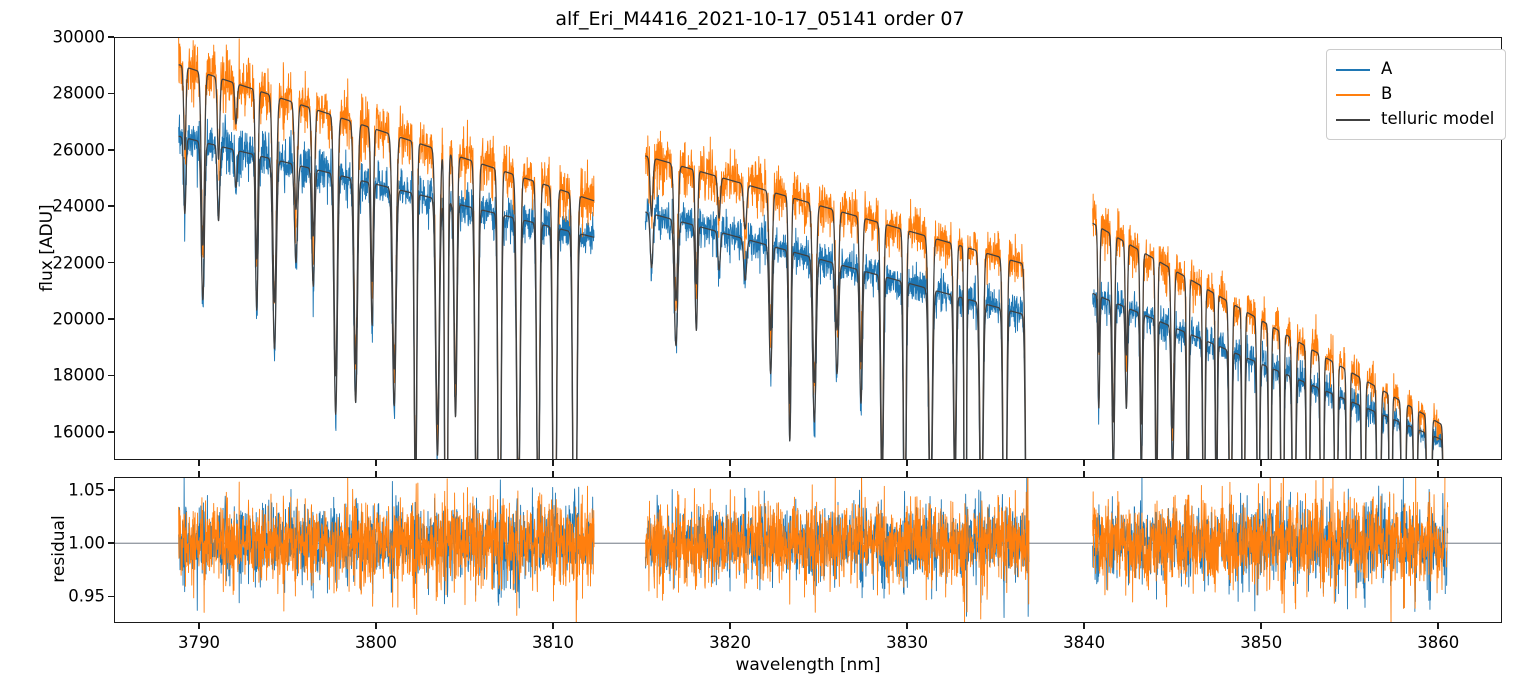 This screenshot has width=1520, height=696. What do you see at coordinates (79, 319) in the screenshot?
I see `y-axis-tick-label: 20000` at bounding box center [79, 319].